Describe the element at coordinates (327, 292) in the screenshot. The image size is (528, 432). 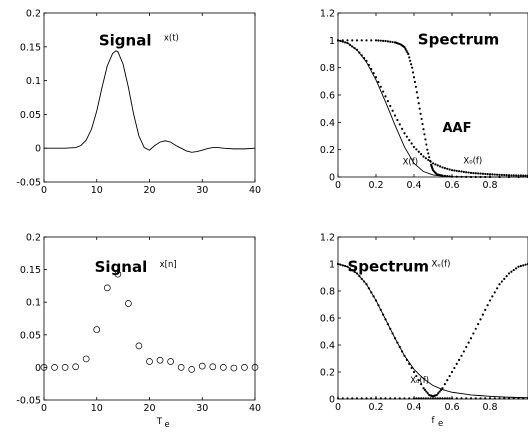
I see `chart4-y-tick-label: 0.8` at that location.